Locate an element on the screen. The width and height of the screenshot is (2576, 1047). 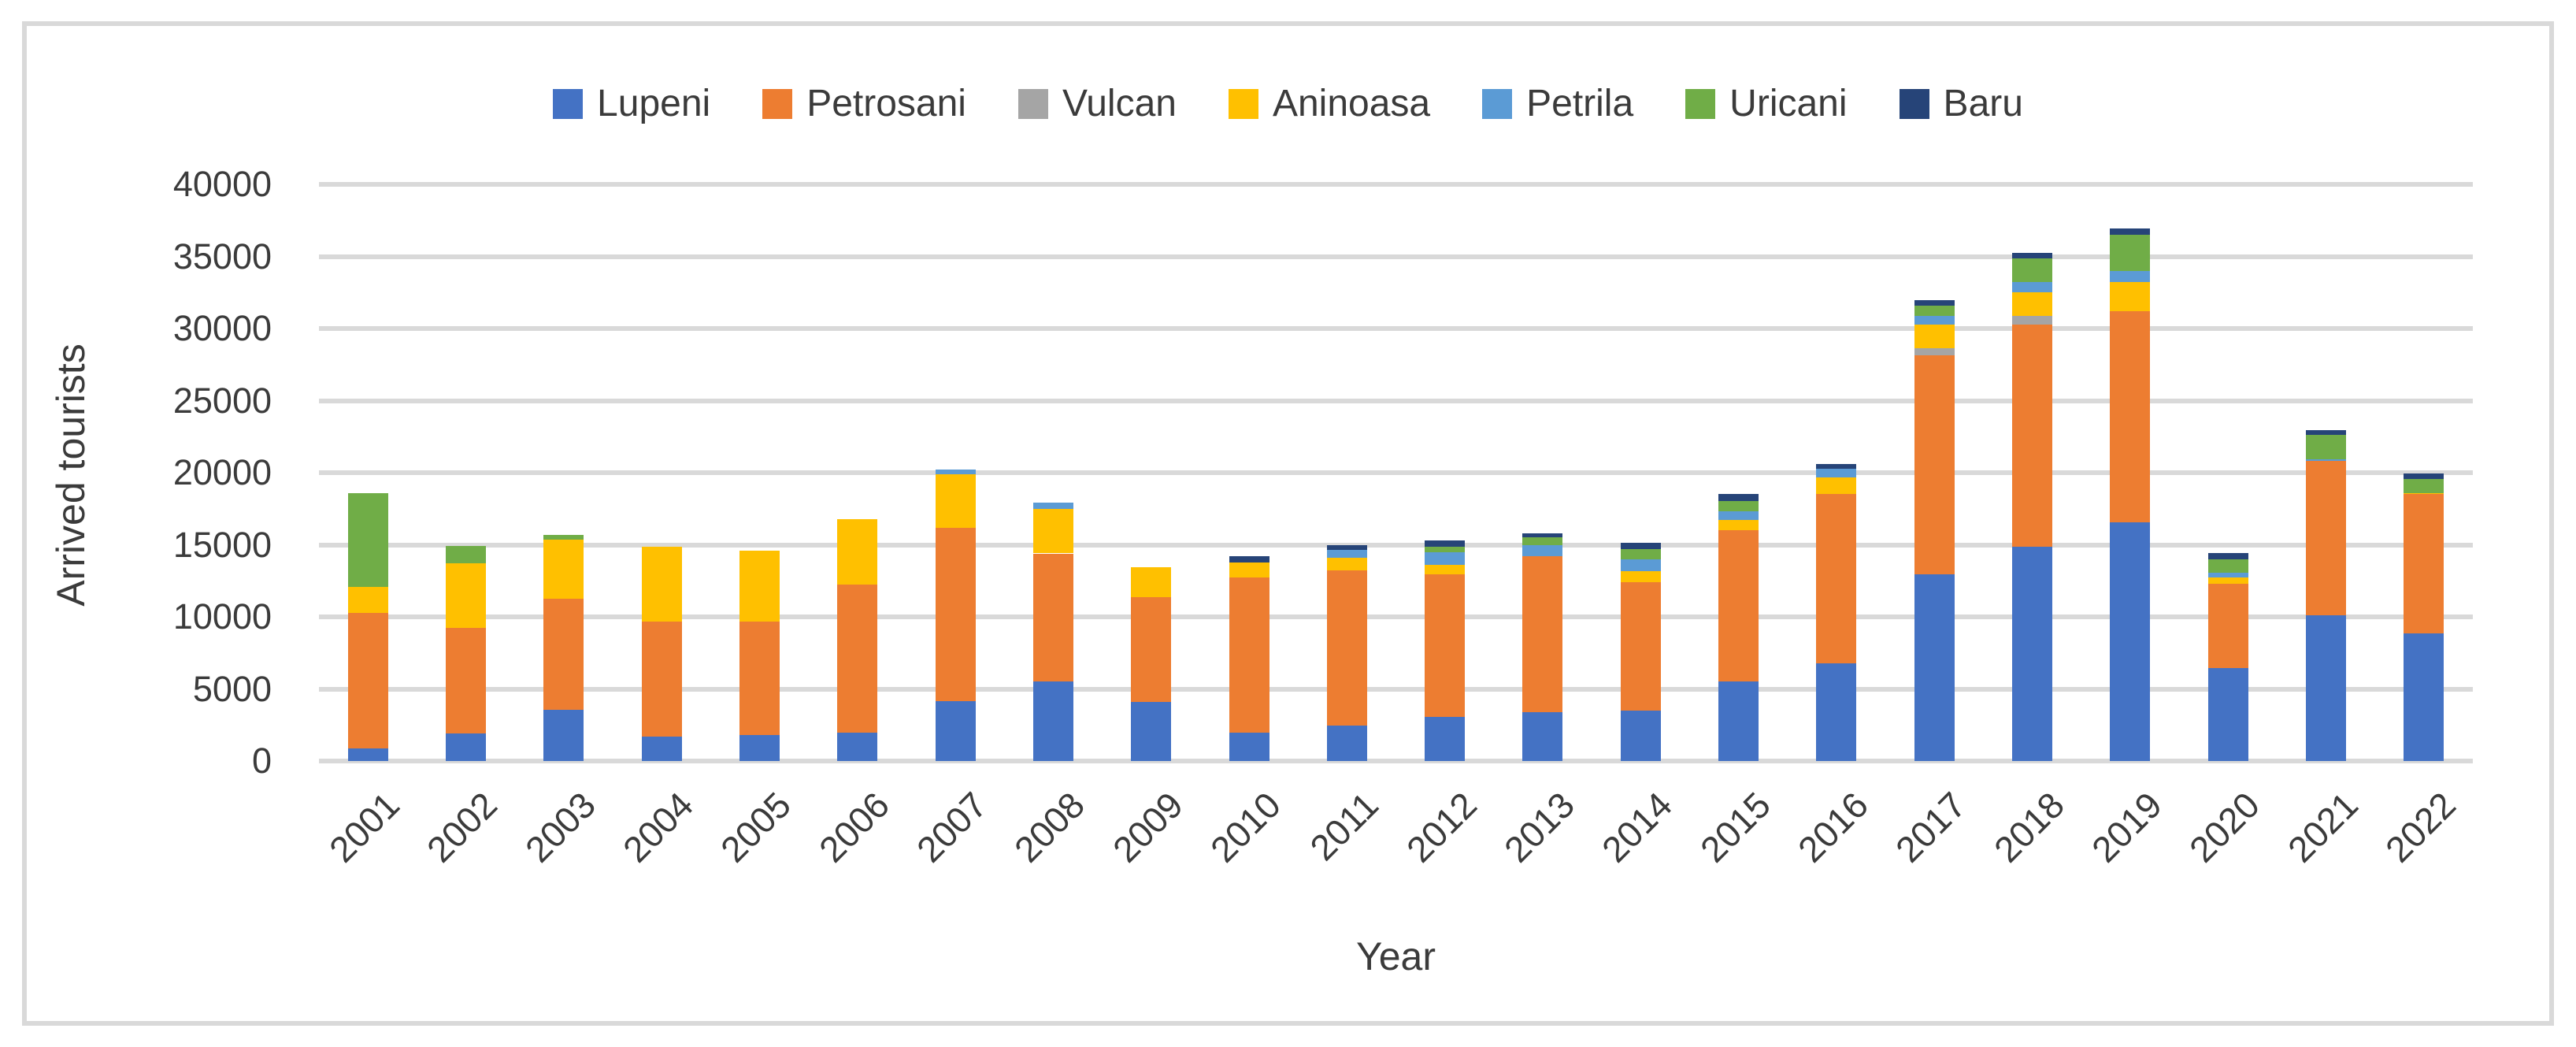
bar-2005-segment-lupeni is located at coordinates (759, 748).